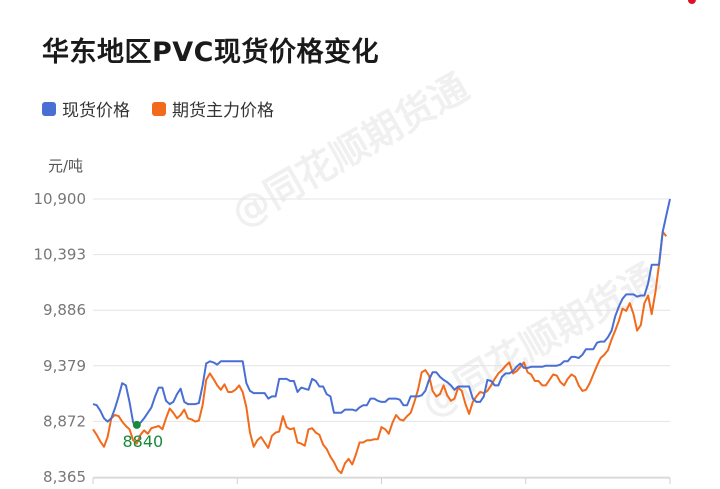 The image size is (720, 489). I want to click on y-tick-label: 9,379, so click(64, 366).